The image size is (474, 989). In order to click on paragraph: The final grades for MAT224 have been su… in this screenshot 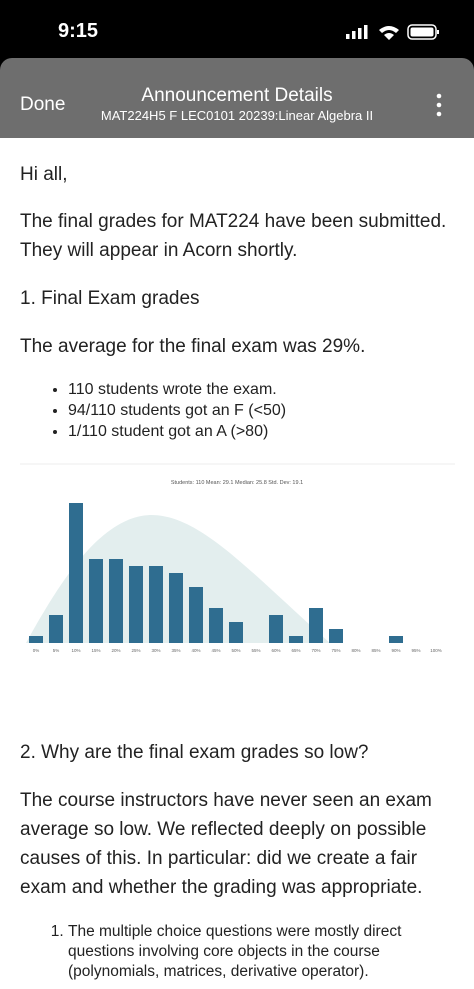, I will do `click(233, 236)`.